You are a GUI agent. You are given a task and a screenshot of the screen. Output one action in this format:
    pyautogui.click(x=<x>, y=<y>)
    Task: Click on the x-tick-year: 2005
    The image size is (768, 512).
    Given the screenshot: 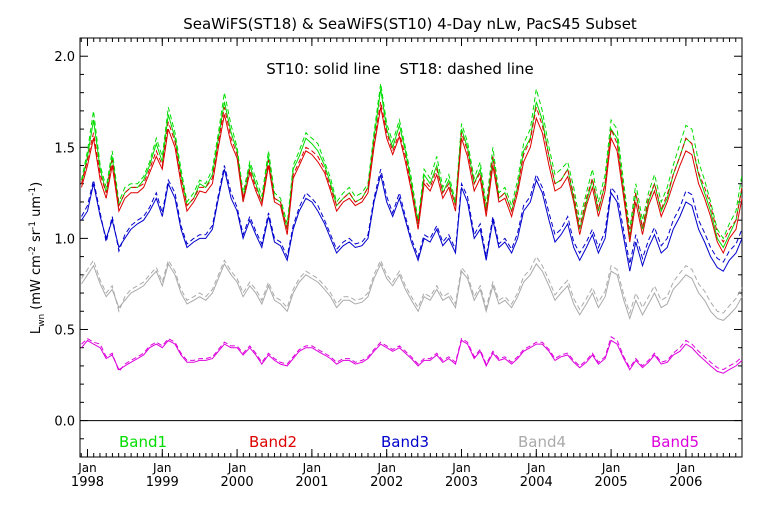 What is the action you would take?
    pyautogui.click(x=611, y=482)
    